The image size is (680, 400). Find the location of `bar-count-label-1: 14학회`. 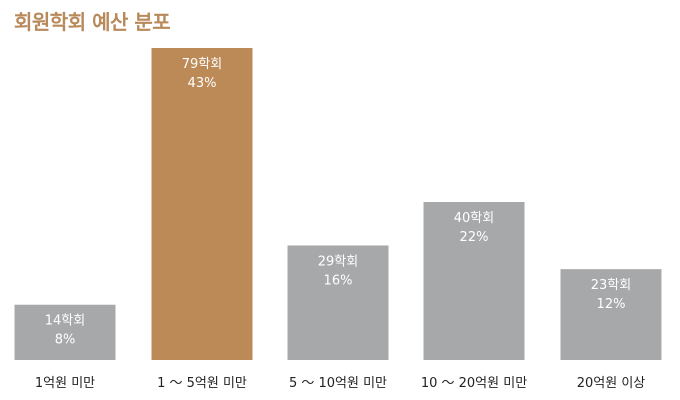

bar-count-label-1: 14학회 is located at coordinates (65, 321).